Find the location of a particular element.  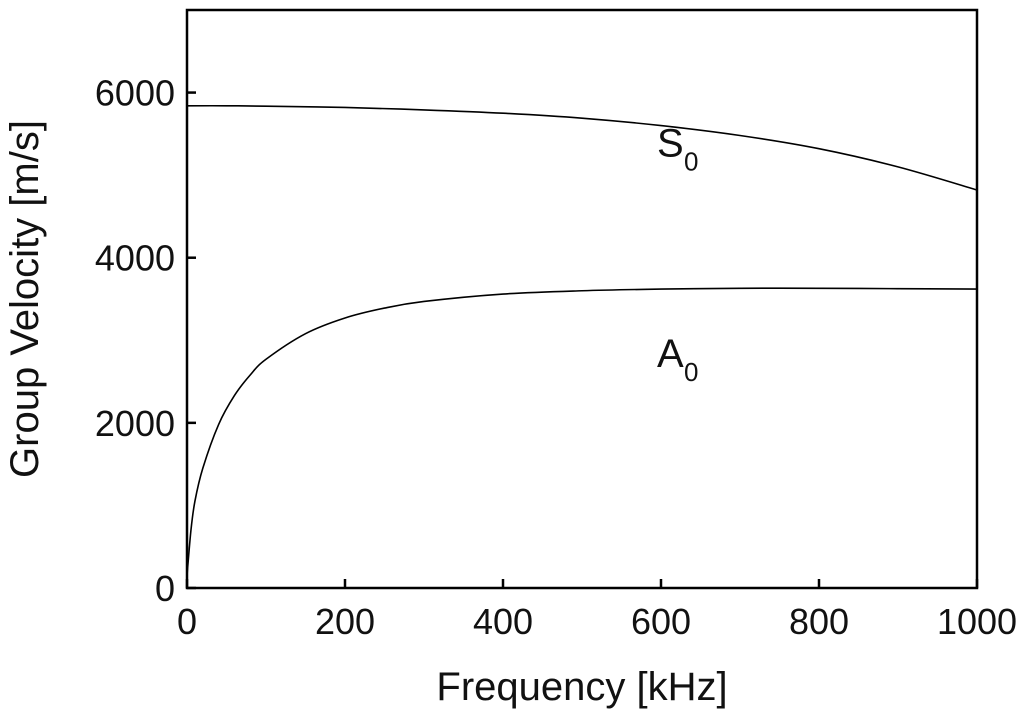

y-tick-label: 0 is located at coordinates (165, 588).